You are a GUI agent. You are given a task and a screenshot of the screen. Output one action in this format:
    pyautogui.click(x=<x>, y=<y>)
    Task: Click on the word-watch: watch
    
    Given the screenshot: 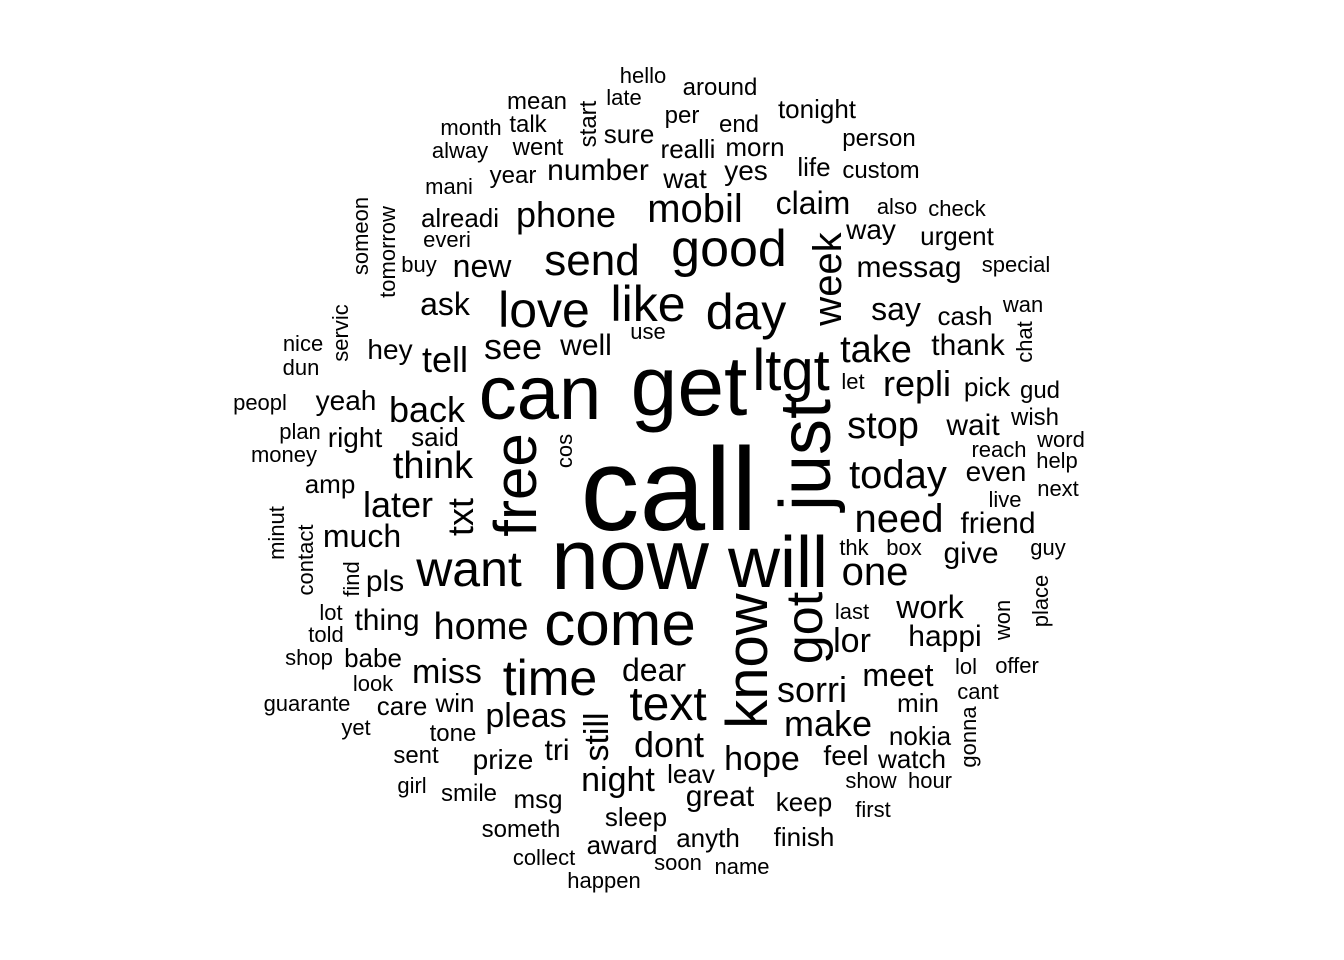 What is the action you would take?
    pyautogui.click(x=912, y=759)
    